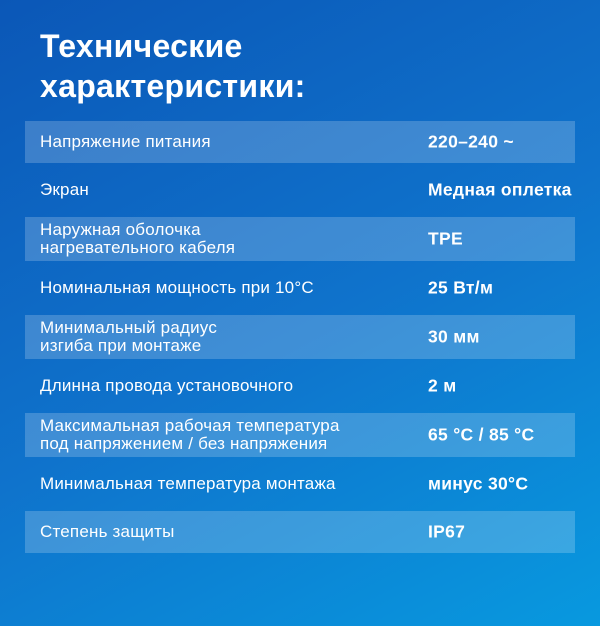  Describe the element at coordinates (445, 238) in the screenshot. I see `spec-value: TPE` at that location.